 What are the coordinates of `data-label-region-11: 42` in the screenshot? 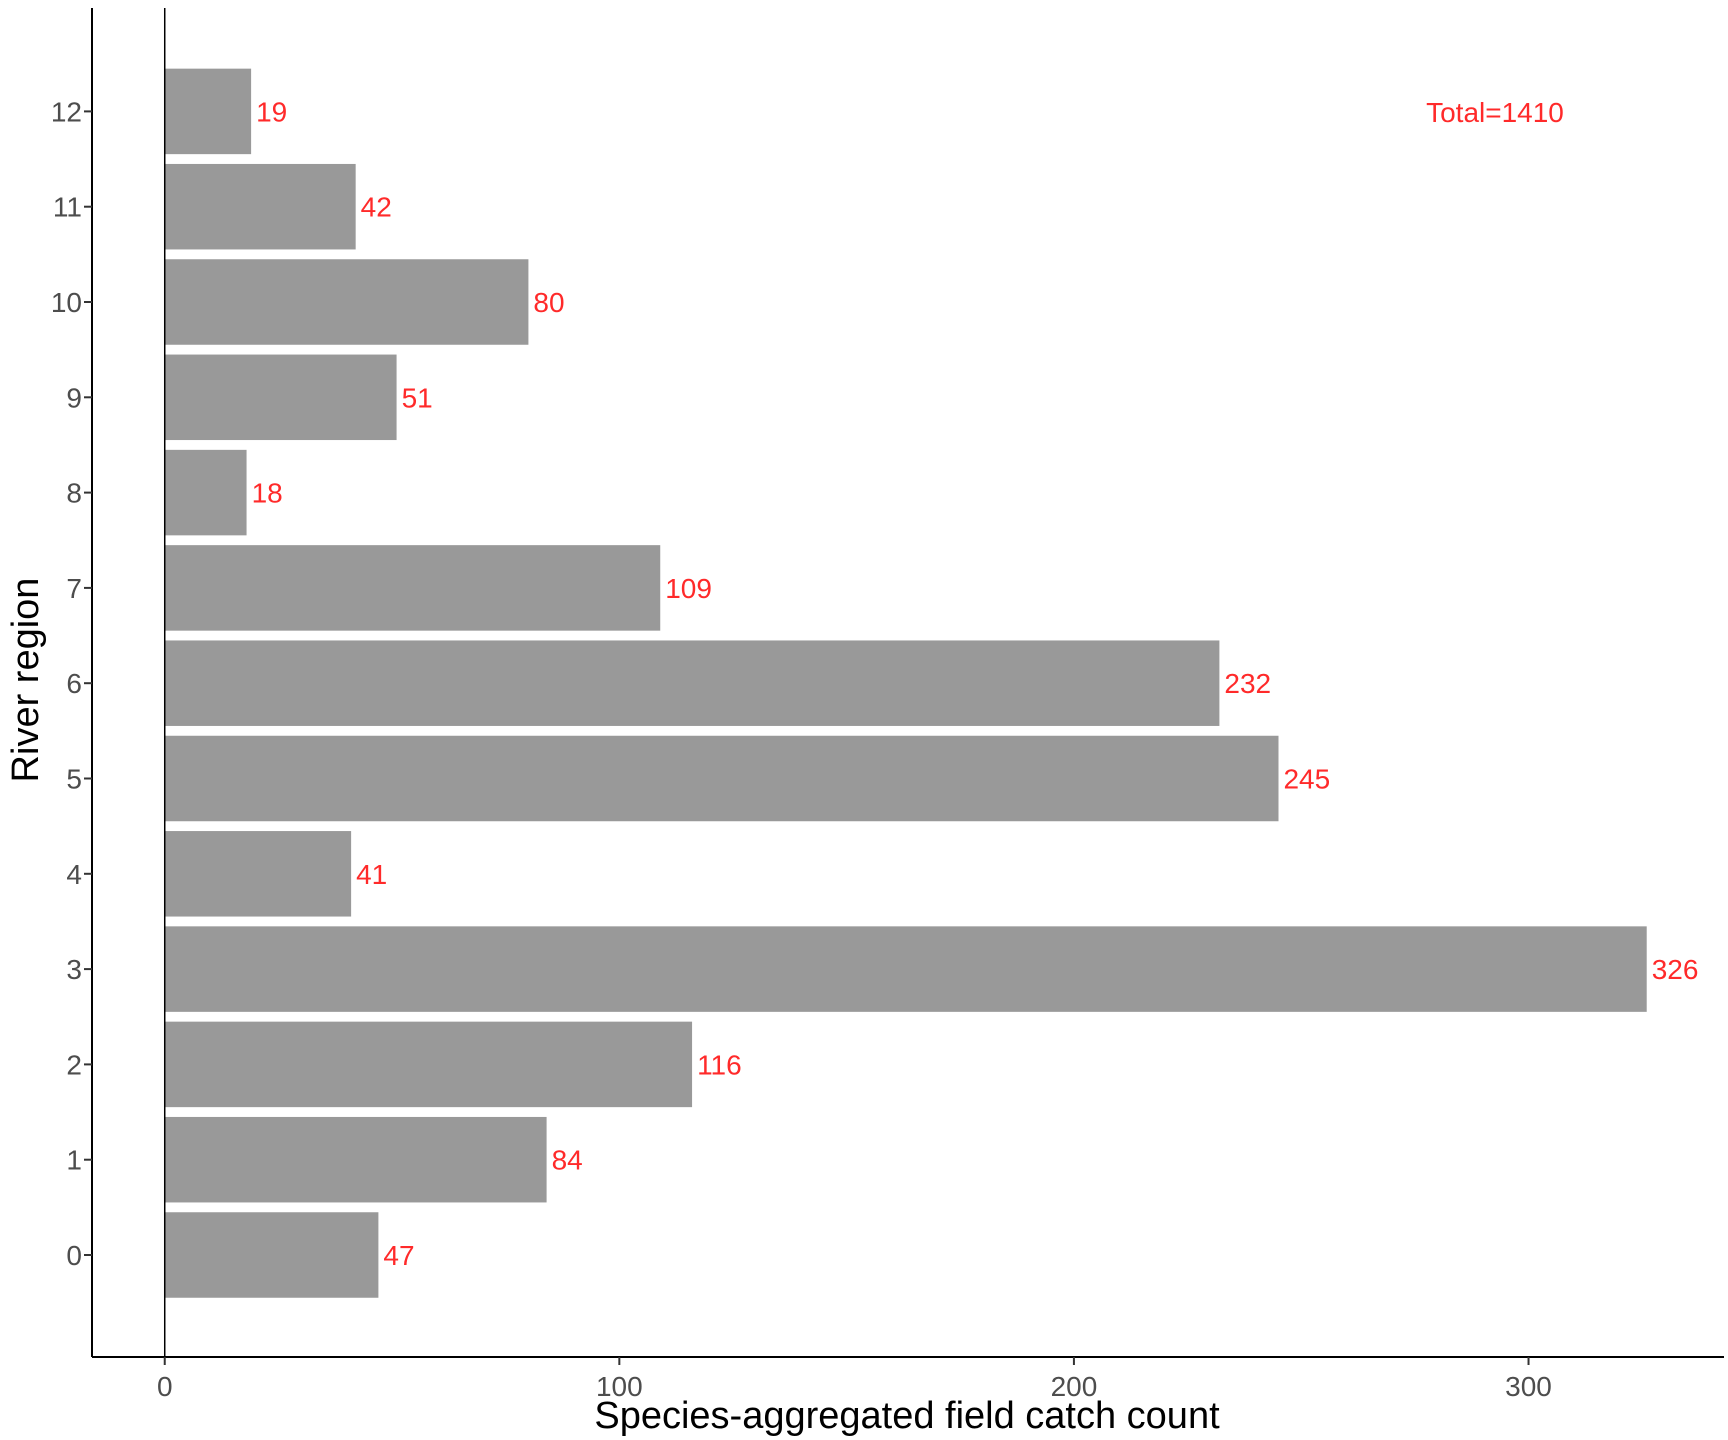 It's located at (376, 207).